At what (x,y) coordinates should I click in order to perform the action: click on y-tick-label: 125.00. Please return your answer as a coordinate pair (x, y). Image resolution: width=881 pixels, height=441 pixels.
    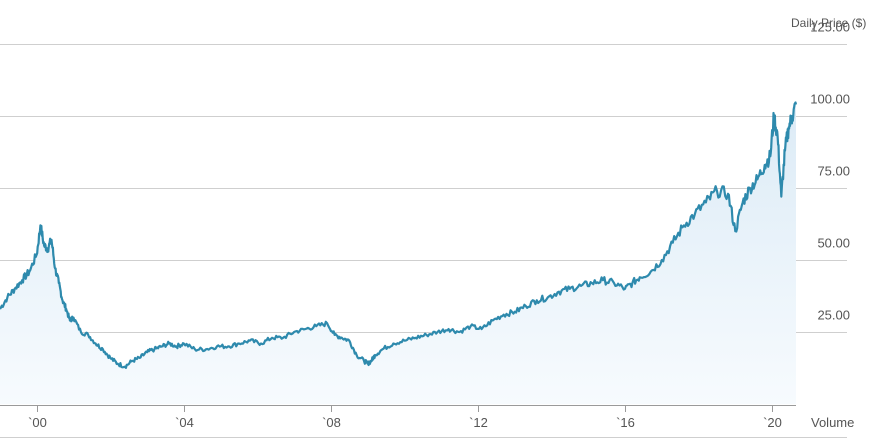
    Looking at the image, I should click on (830, 27).